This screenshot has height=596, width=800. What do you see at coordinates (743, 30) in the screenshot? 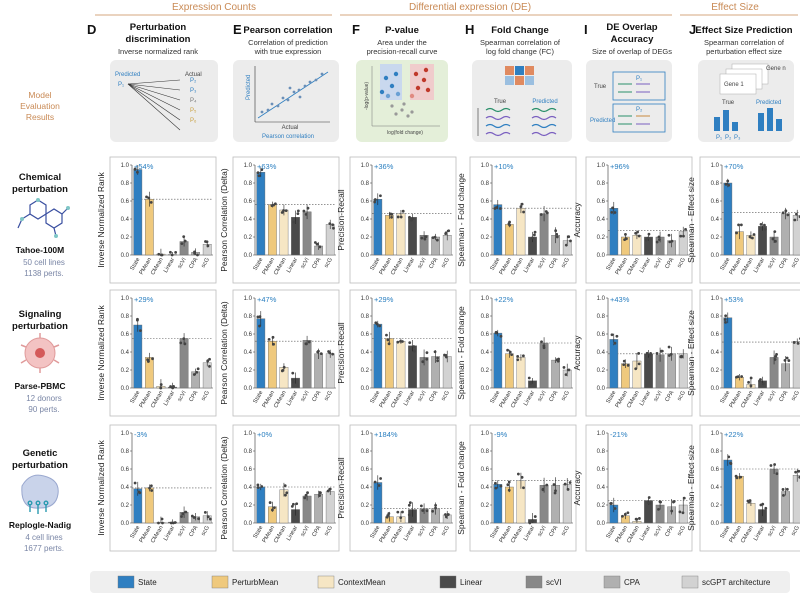
I see `col-j-title1: Effect Size Prediction` at bounding box center [743, 30].